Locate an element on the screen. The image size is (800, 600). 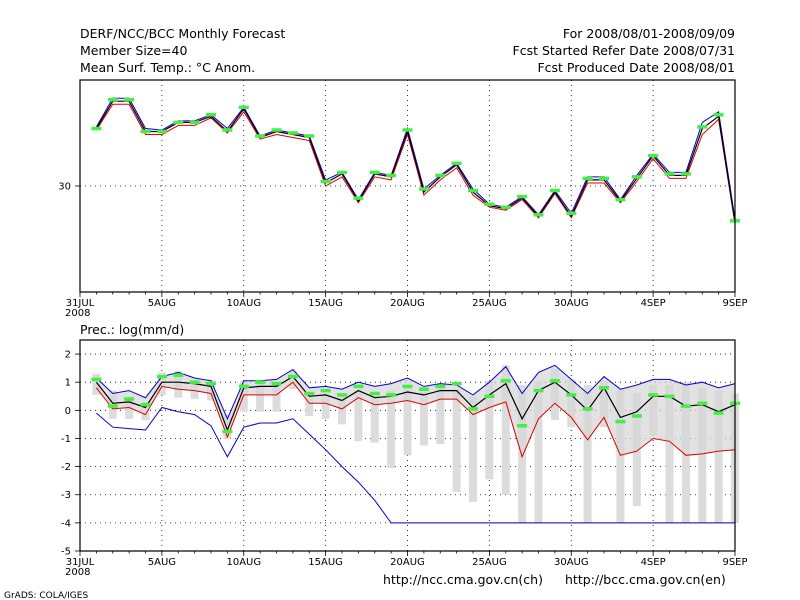
url-chinese: http://ncc.cma.gov.cn(ch) is located at coordinates (463, 579).